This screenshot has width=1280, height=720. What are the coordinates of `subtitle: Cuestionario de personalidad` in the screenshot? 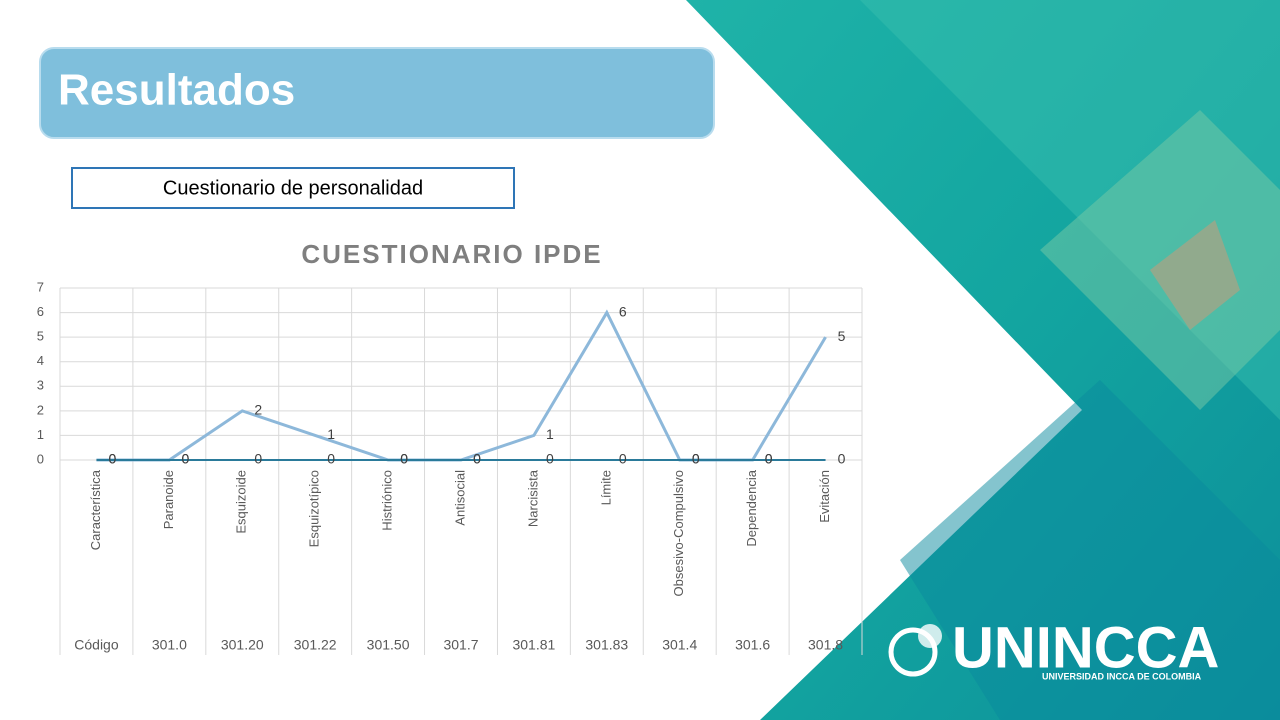 It's located at (293, 188).